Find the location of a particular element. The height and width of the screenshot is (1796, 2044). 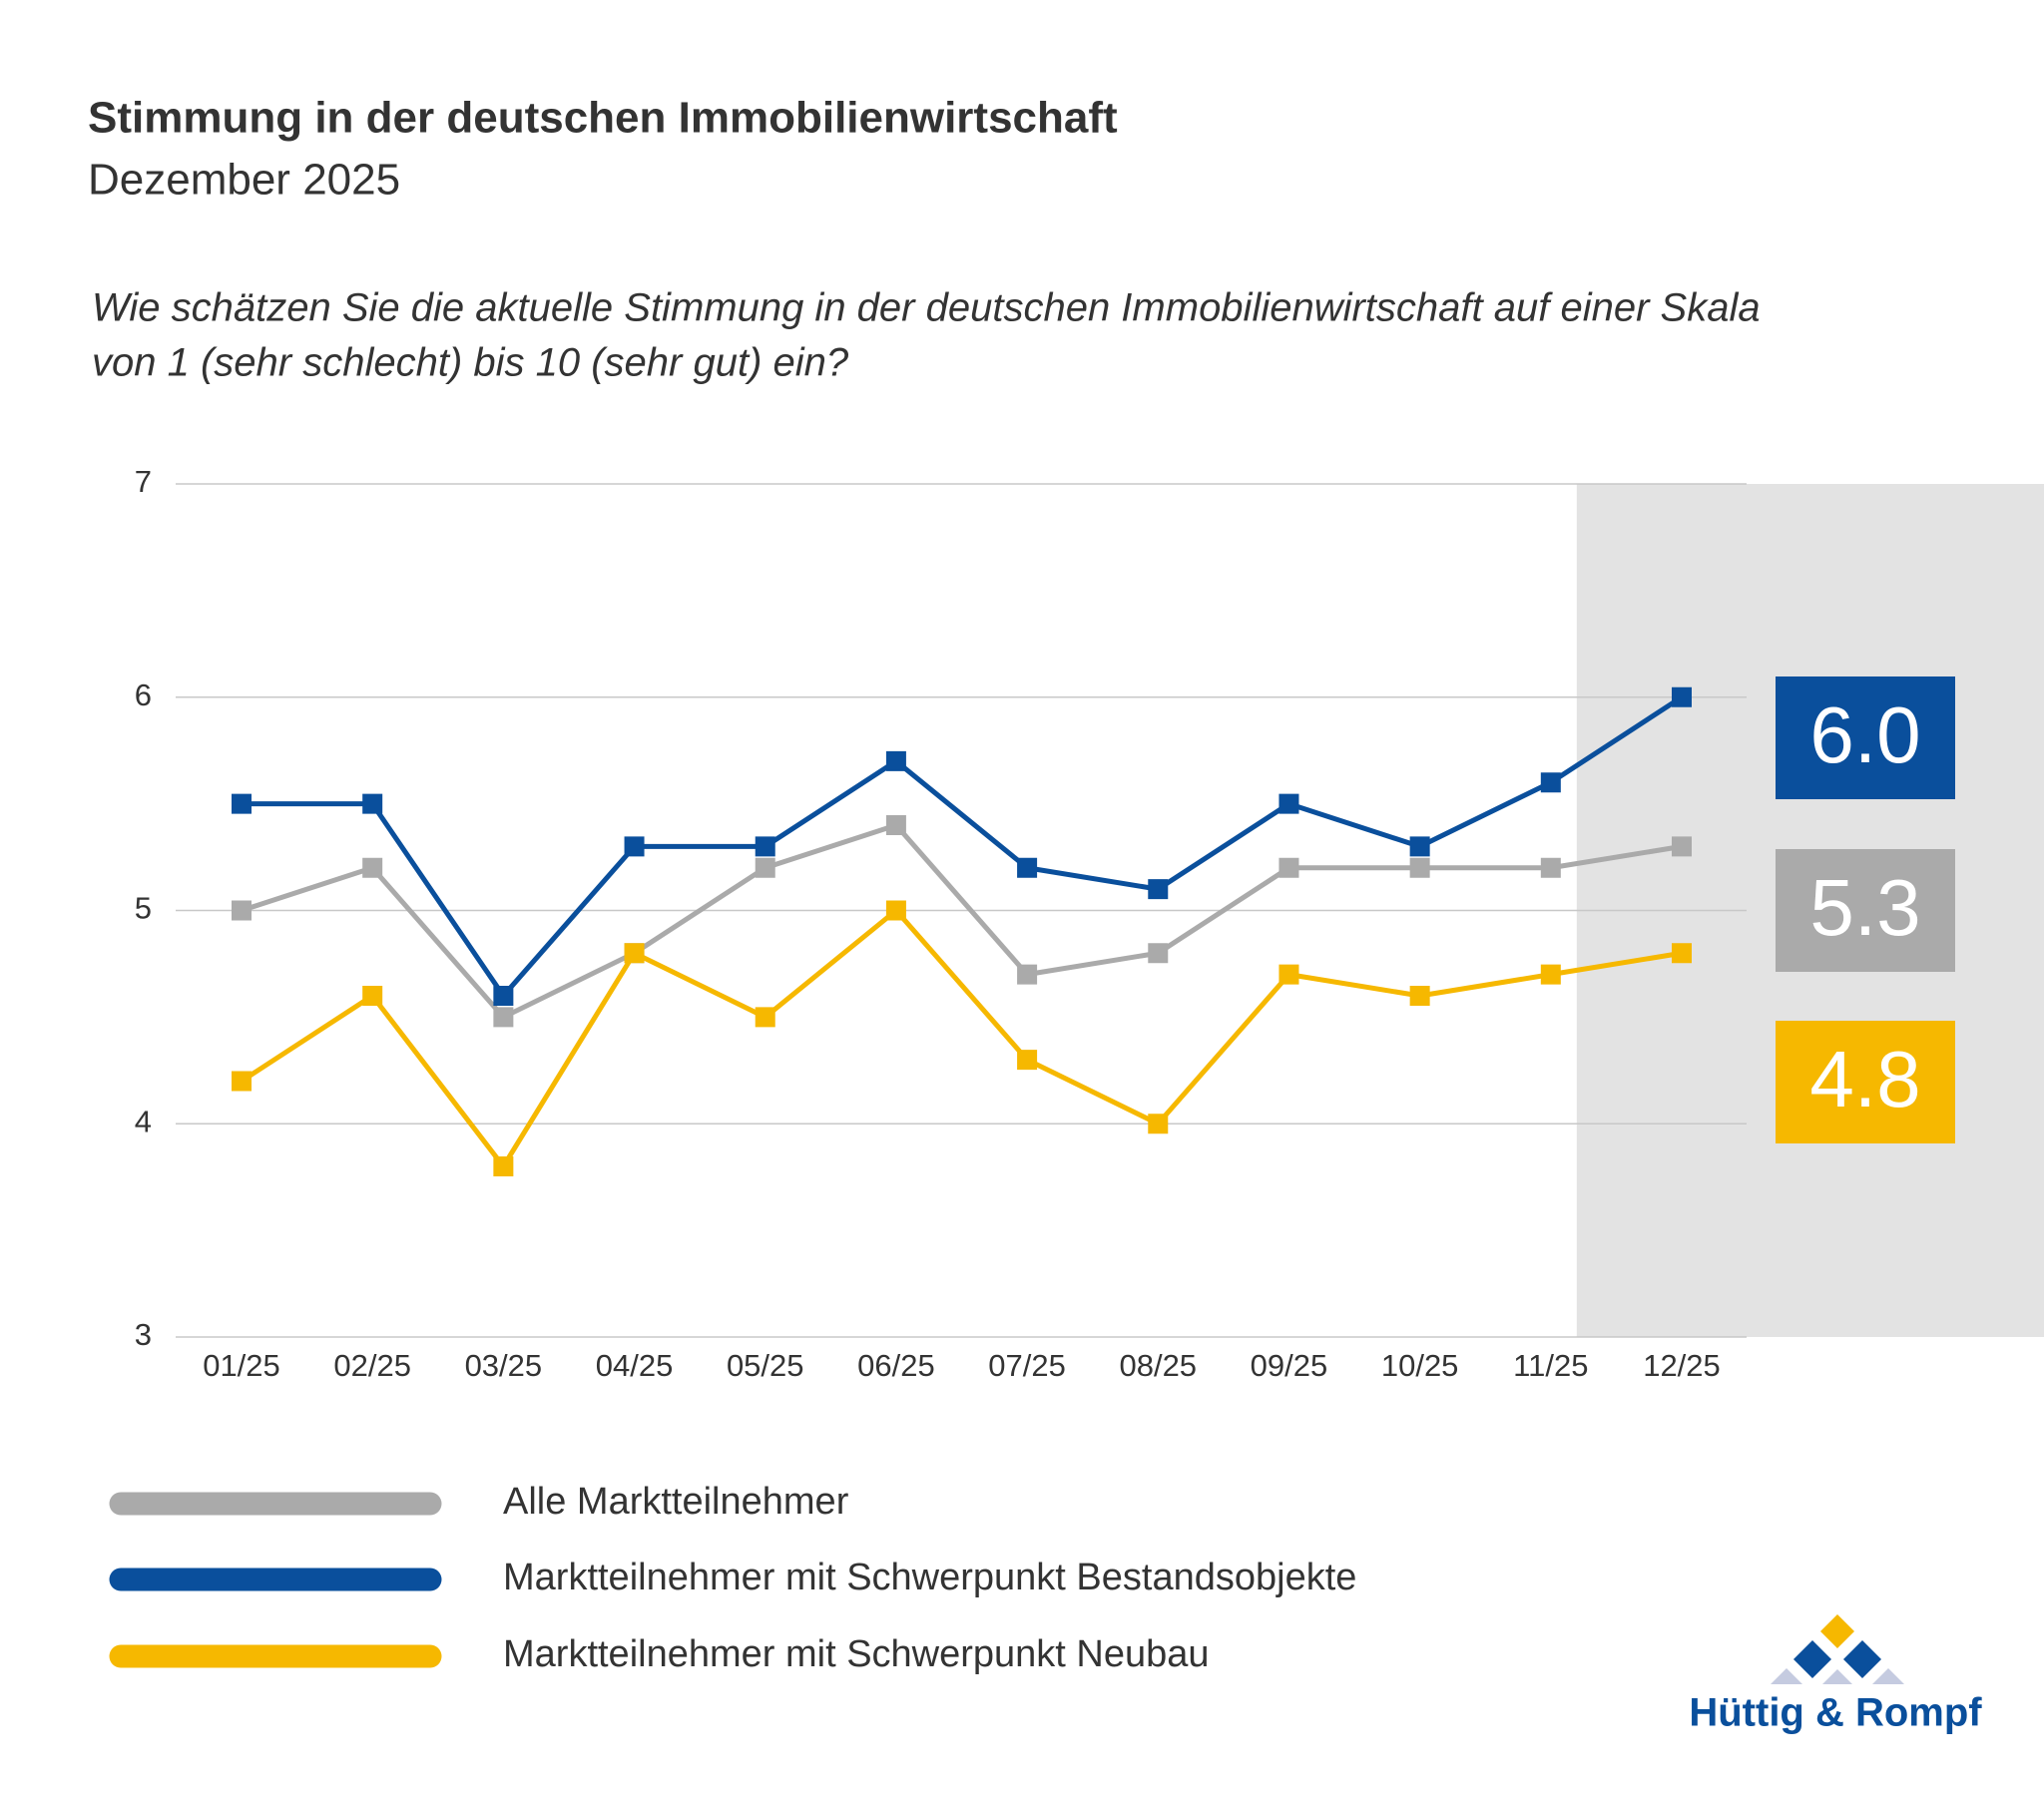

x-tick-label: 07/25 is located at coordinates (1027, 1365).